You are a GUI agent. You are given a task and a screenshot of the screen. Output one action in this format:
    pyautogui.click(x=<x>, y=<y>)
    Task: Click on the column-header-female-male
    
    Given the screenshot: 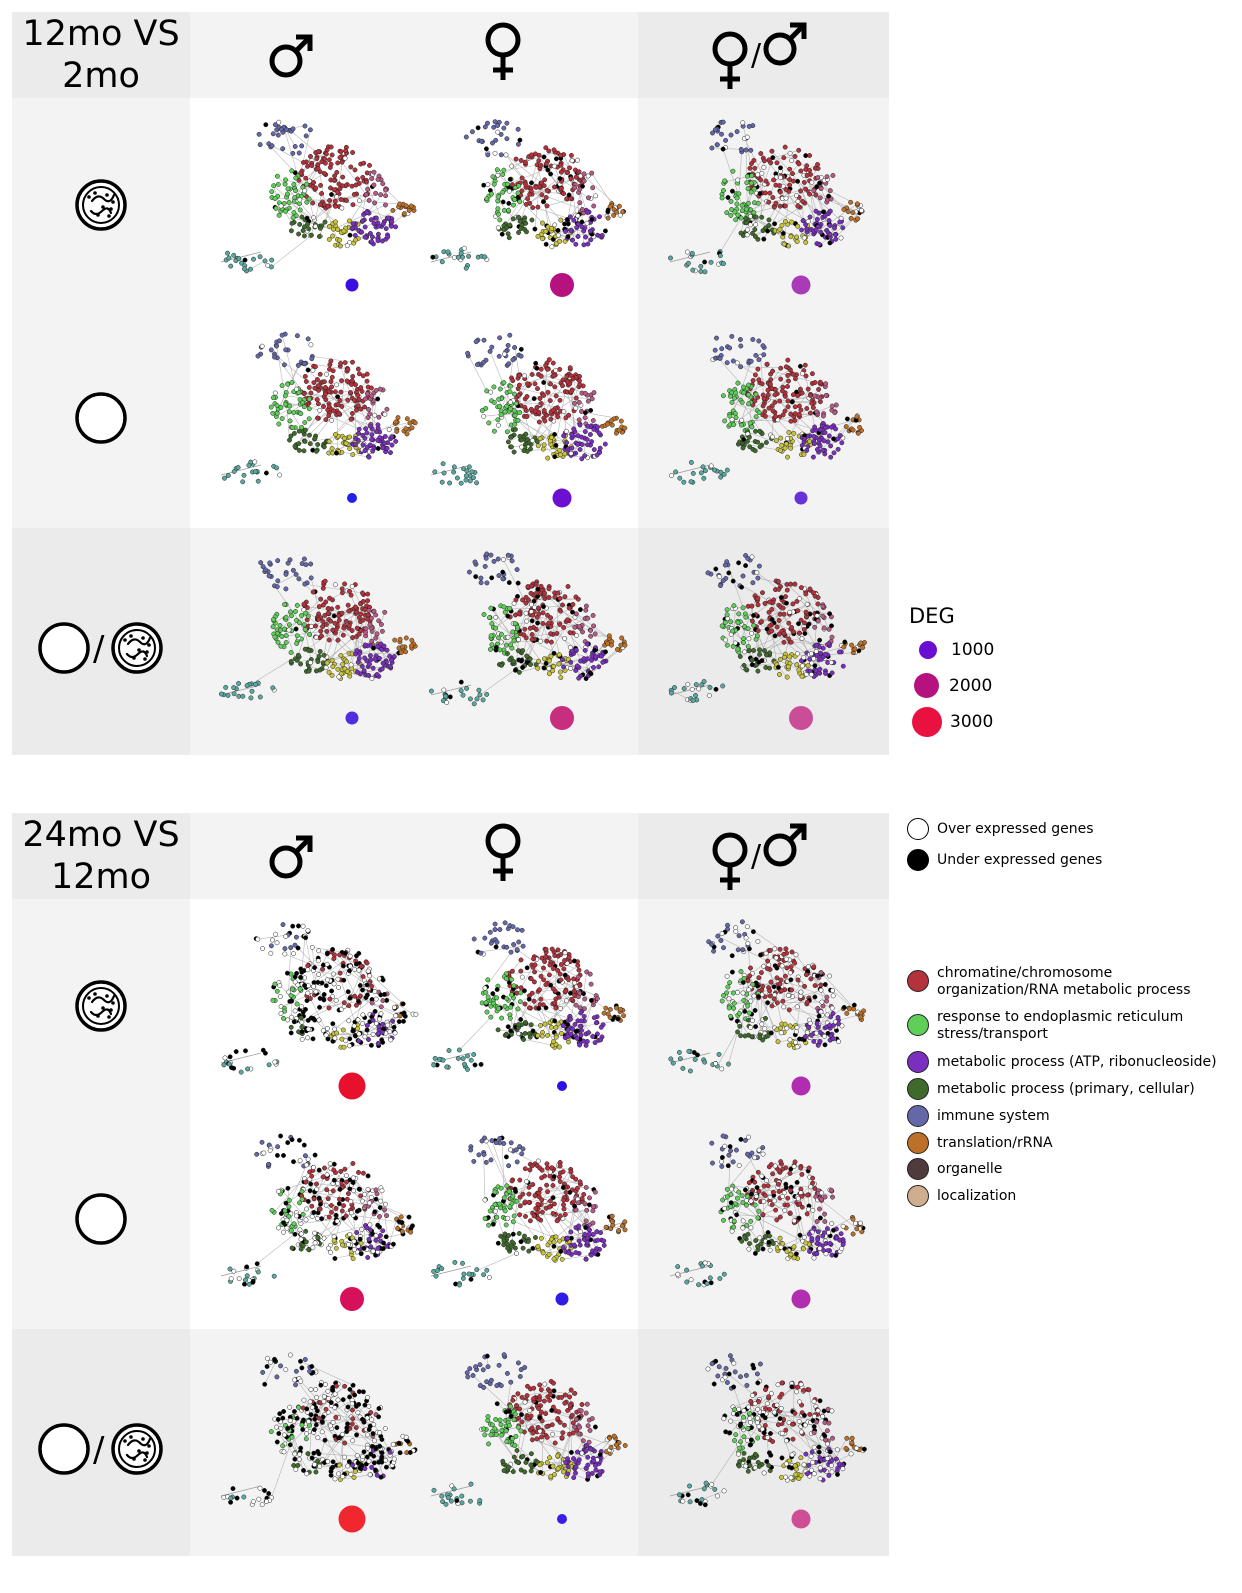 What is the action you would take?
    pyautogui.click(x=763, y=856)
    